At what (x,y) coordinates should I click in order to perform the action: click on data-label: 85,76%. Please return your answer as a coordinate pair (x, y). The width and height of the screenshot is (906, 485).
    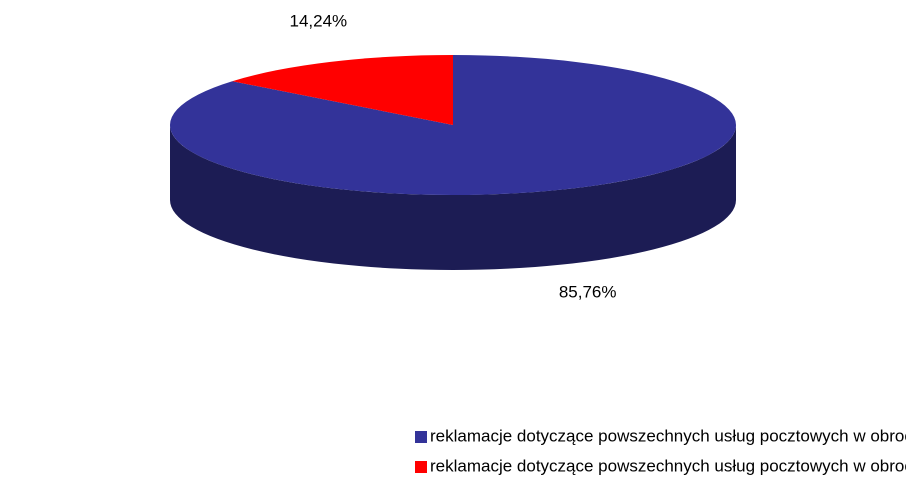
    Looking at the image, I should click on (588, 292).